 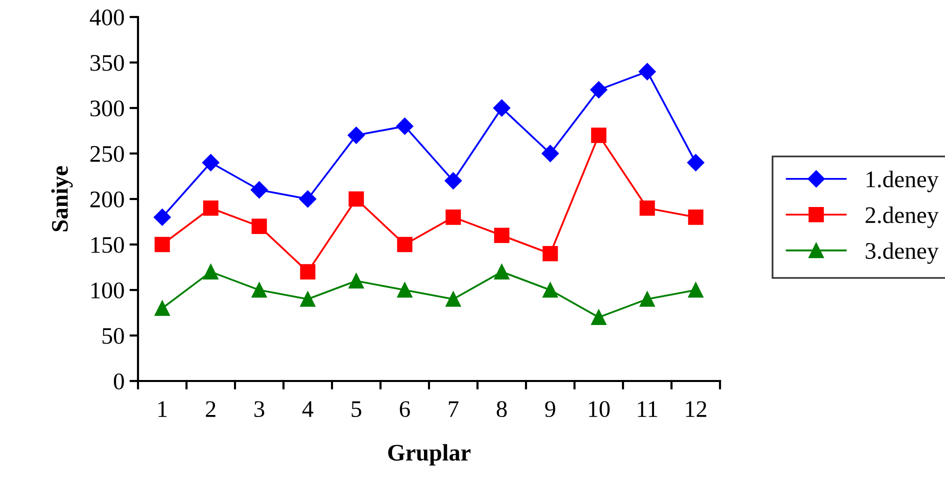 What do you see at coordinates (107, 154) in the screenshot?
I see `y-tick-label: 250` at bounding box center [107, 154].